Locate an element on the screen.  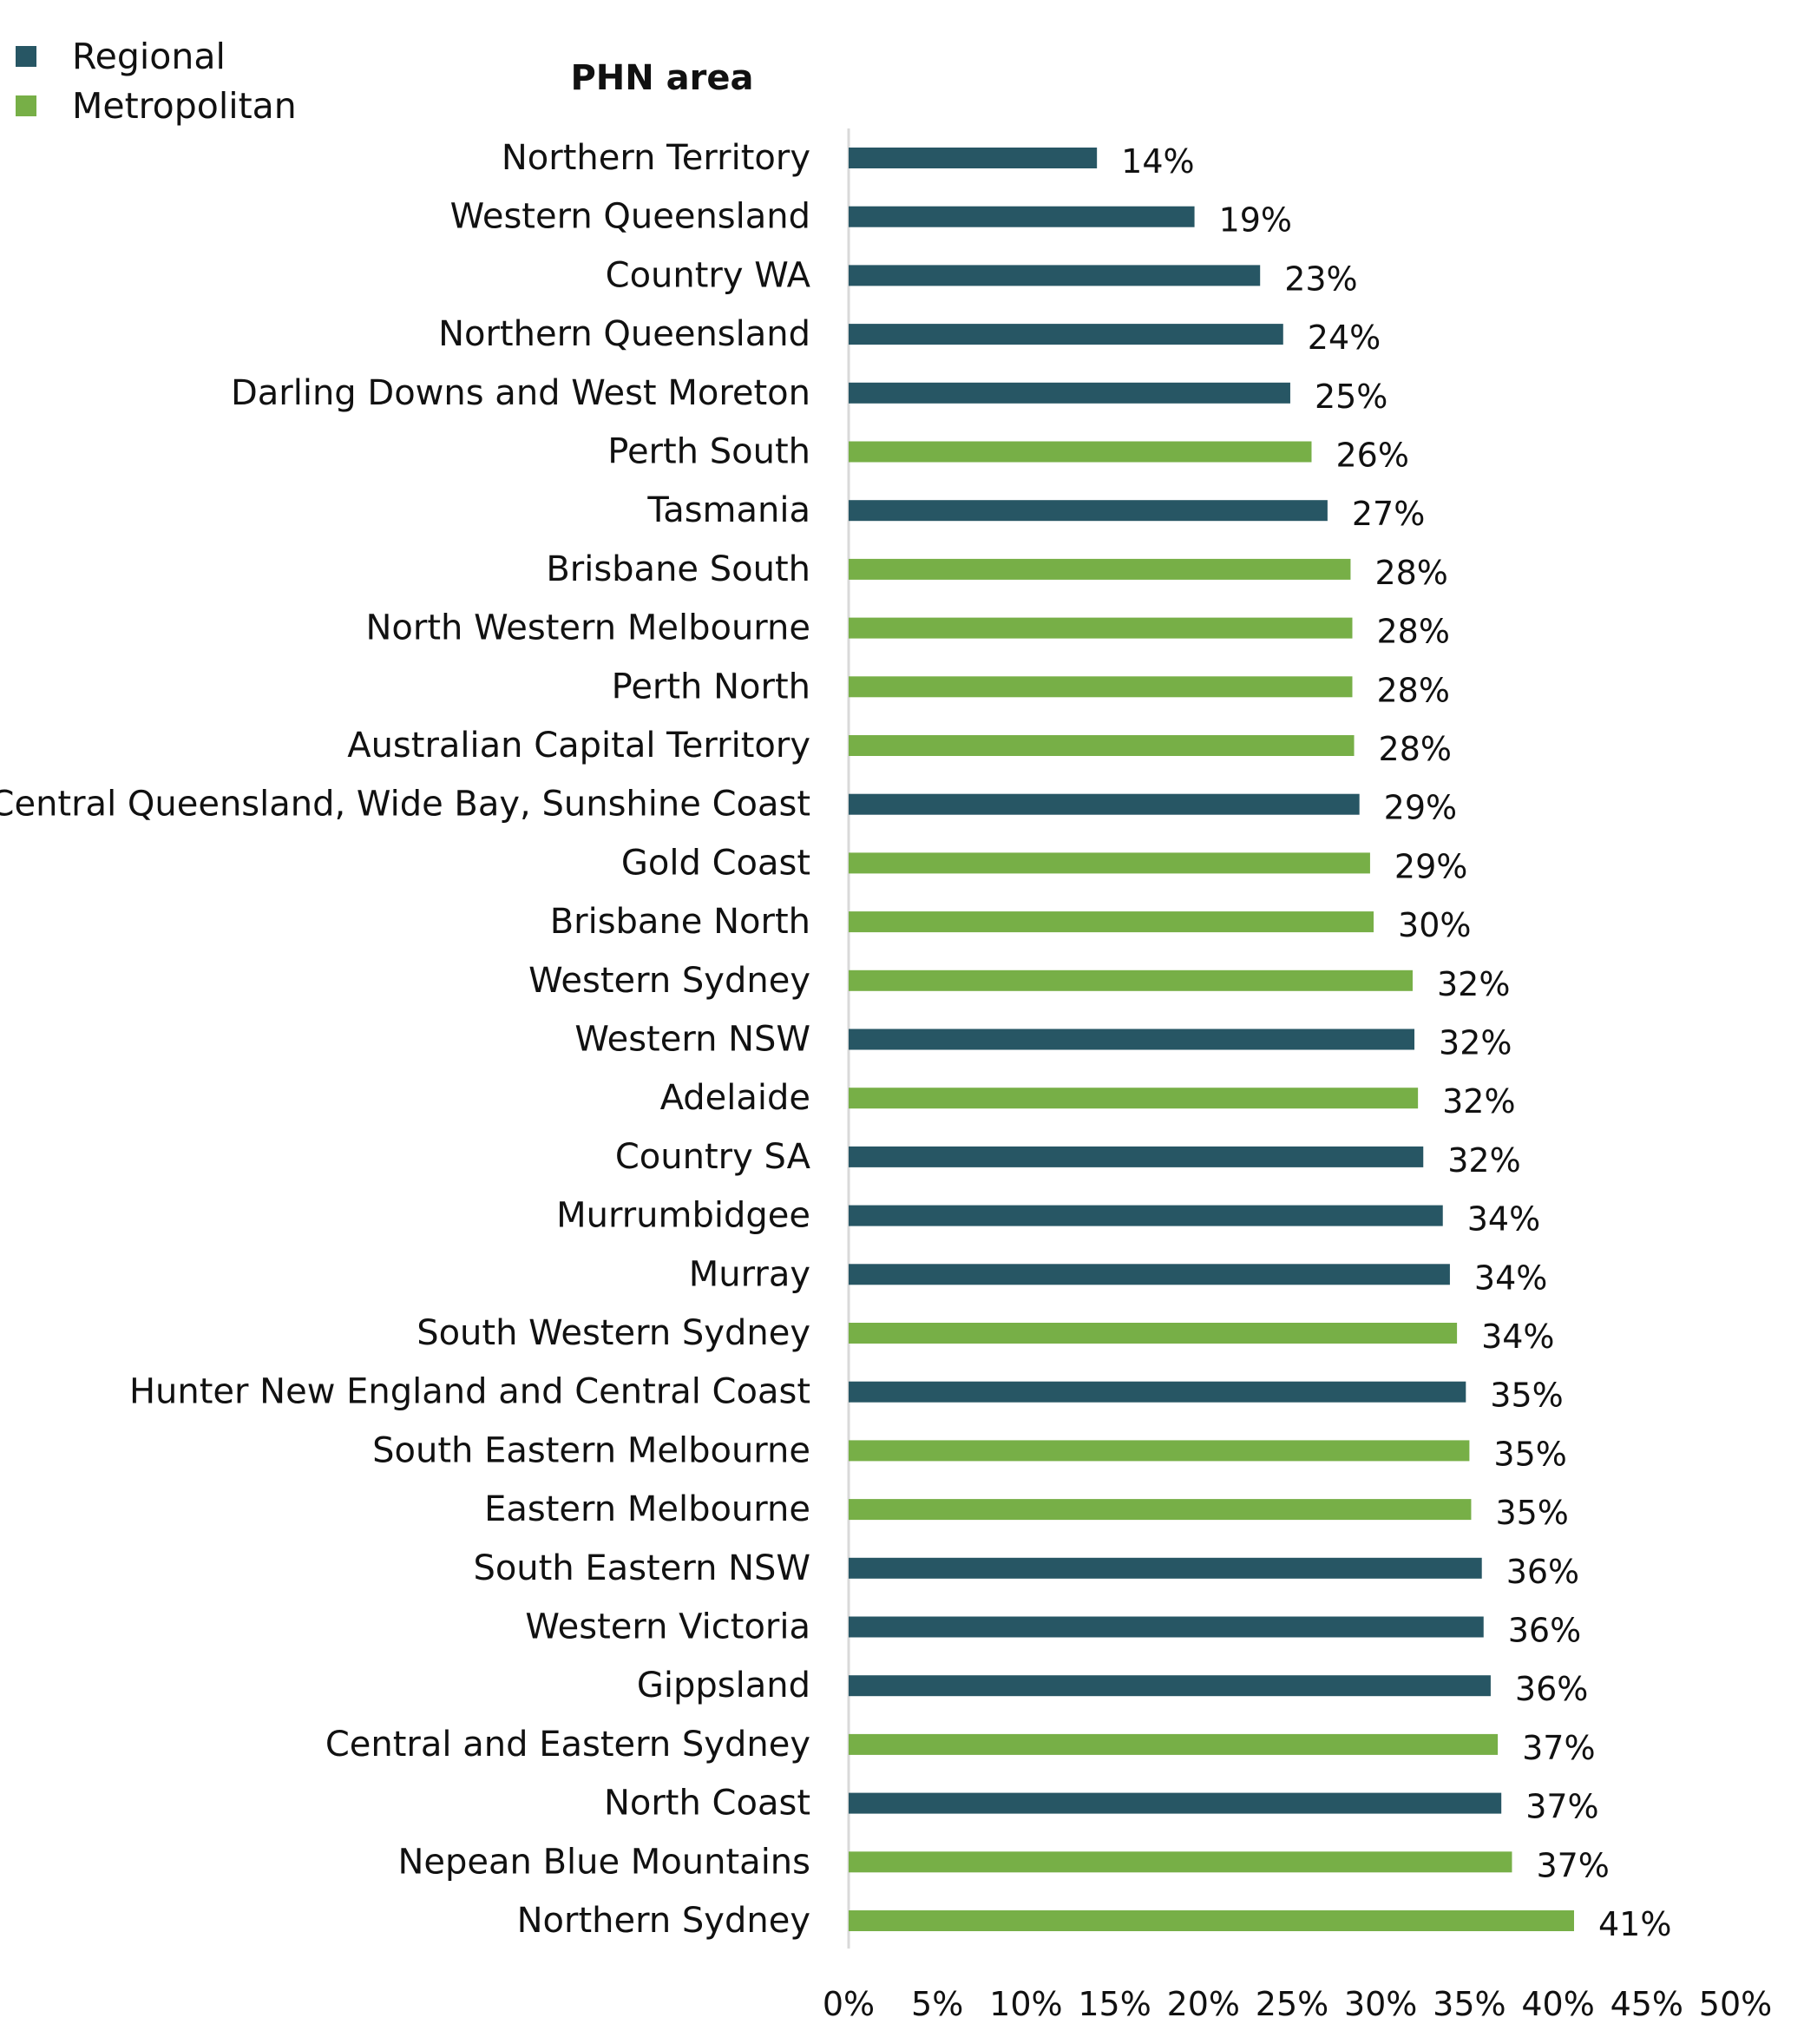
category-label-south-eastern-melbourne: South Eastern Melbourne is located at coordinates (591, 1450).